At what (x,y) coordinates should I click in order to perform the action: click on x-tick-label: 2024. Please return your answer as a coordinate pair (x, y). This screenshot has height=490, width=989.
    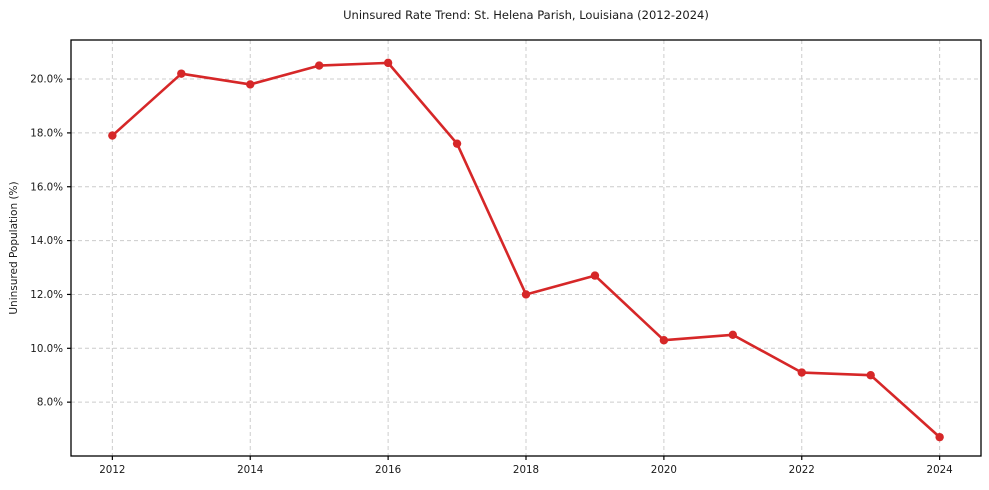
    Looking at the image, I should click on (940, 470).